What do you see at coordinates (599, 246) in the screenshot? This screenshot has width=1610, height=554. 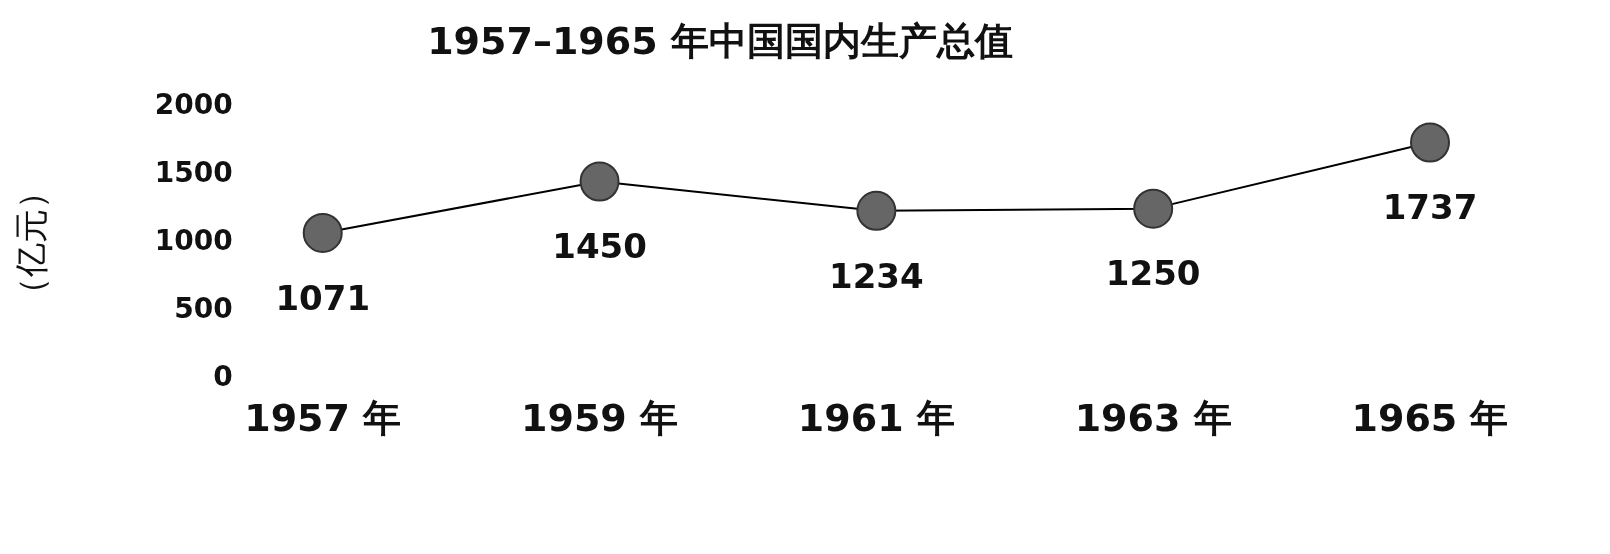 I see `data-label: 1450` at bounding box center [599, 246].